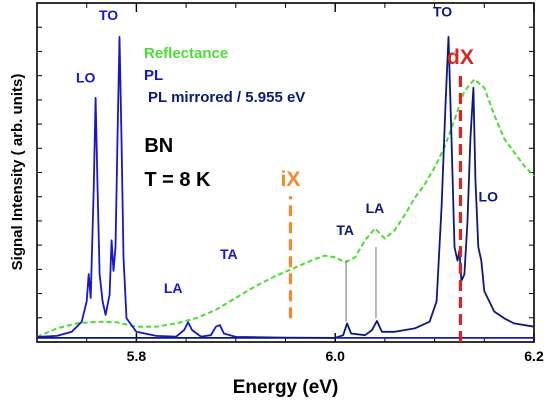 This screenshot has width=550, height=404. Describe the element at coordinates (226, 97) in the screenshot. I see `legend-entry: PL mirrored / 5.955 eV` at that location.